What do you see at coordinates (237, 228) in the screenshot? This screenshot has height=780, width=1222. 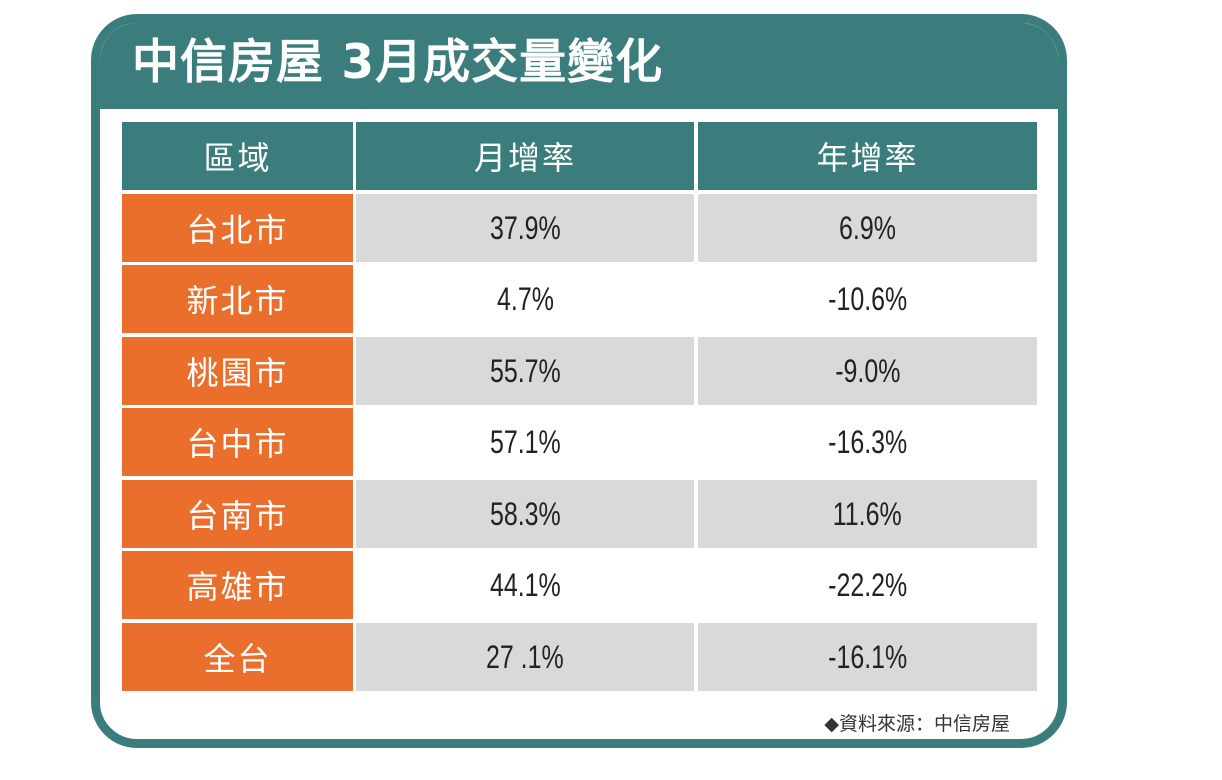 I see `region-cell: 台北市` at bounding box center [237, 228].